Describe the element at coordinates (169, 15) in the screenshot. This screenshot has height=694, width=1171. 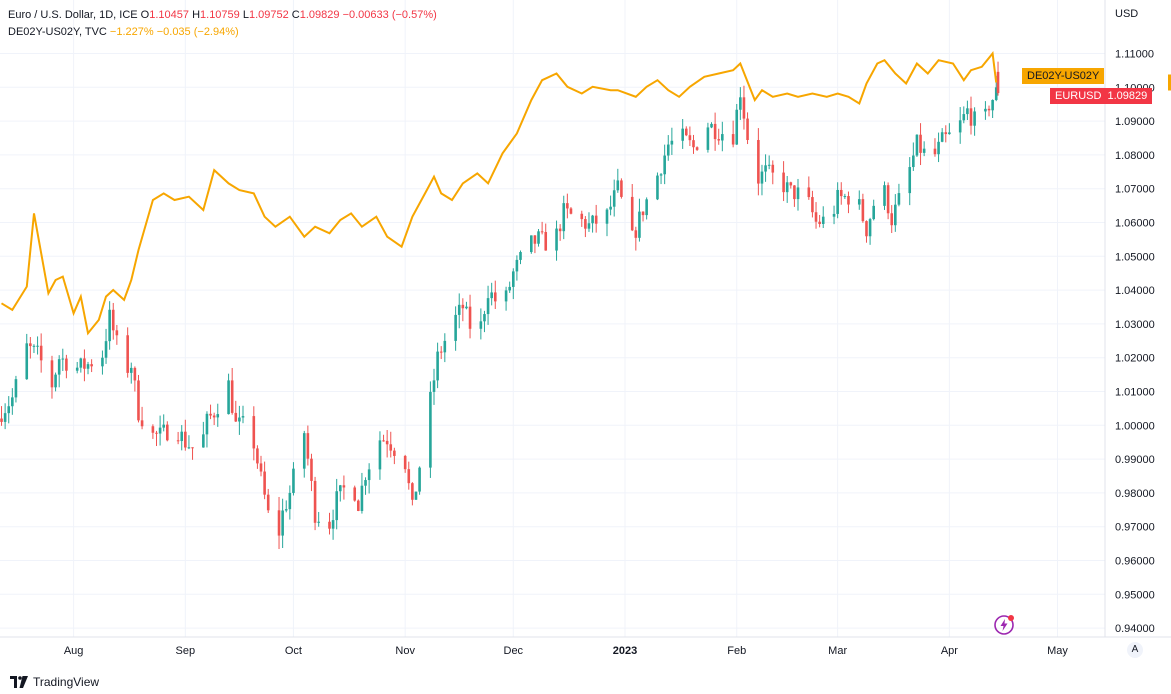
I see `legend-open-value: 1.10457` at that location.